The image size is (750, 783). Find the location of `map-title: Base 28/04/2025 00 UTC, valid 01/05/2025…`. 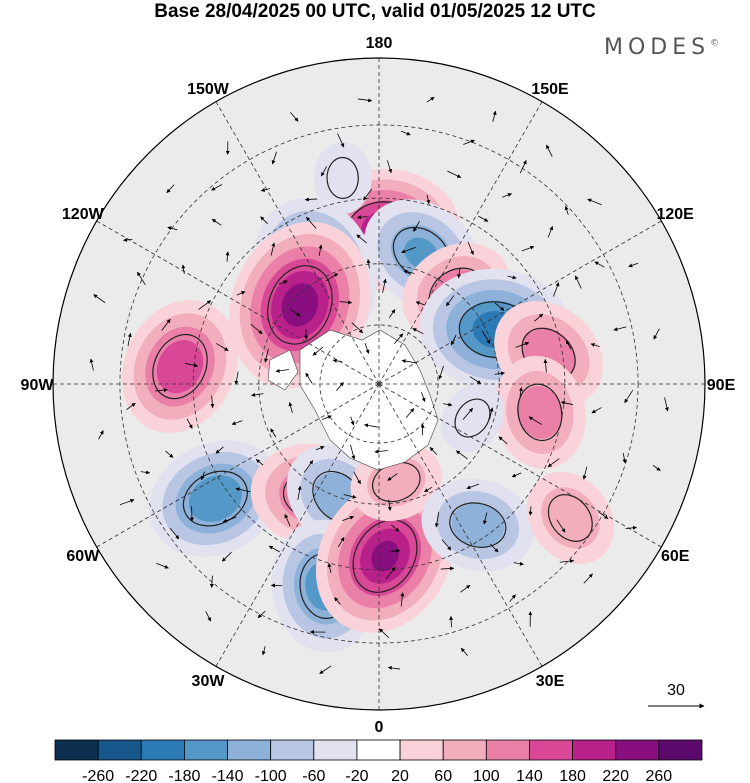

map-title: Base 28/04/2025 00 UTC, valid 01/05/2025… is located at coordinates (375, 11).